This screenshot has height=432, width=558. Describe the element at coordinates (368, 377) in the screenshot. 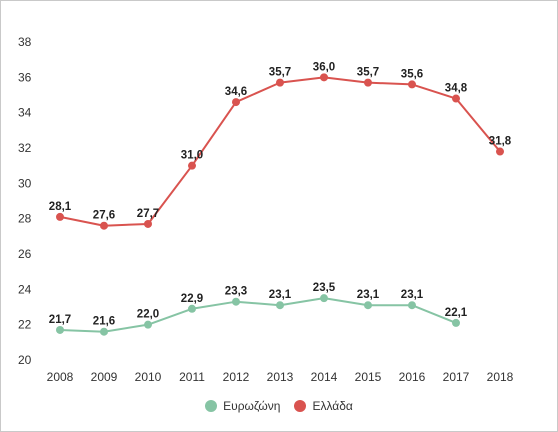

I see `x-tick-label-2015: 2015` at that location.